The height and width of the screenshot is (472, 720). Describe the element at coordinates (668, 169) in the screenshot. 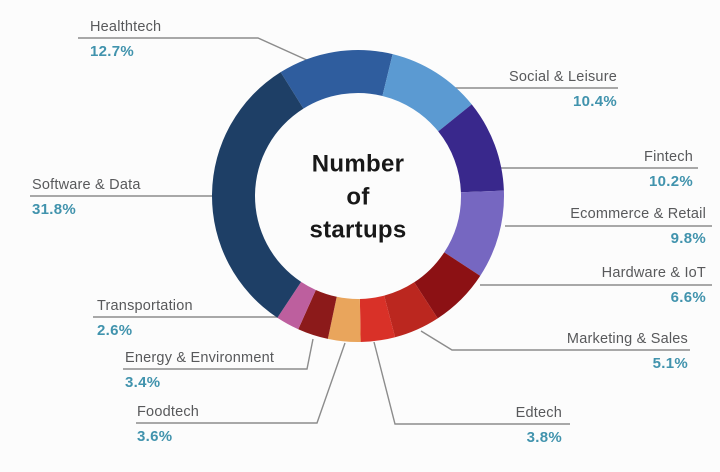

I see `callout-fintech: Fintech 10.2%` at that location.